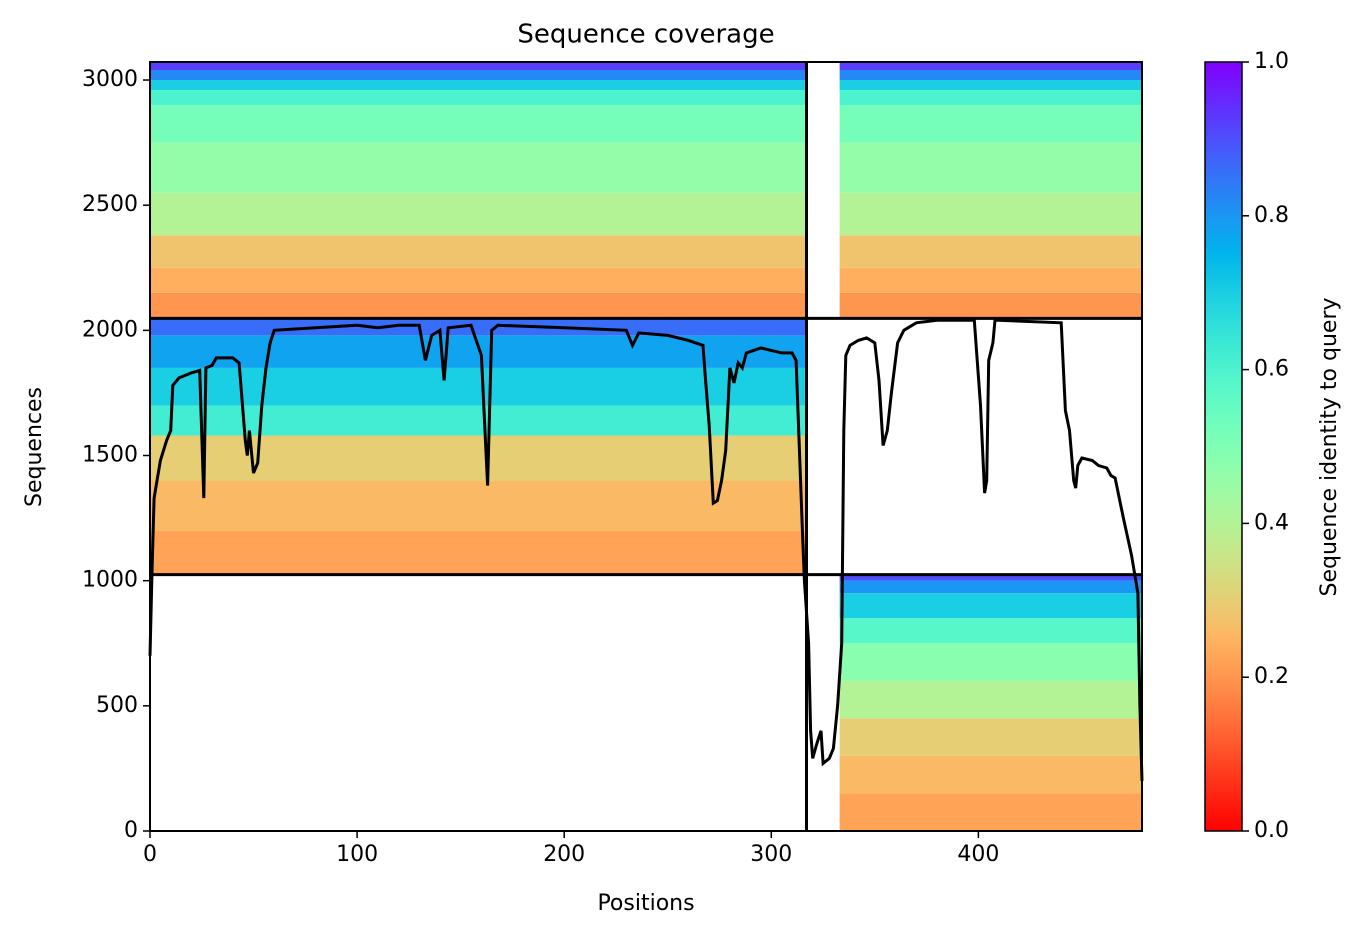 The width and height of the screenshot is (1364, 939). What do you see at coordinates (1223, 446) in the screenshot?
I see `colorbar` at bounding box center [1223, 446].